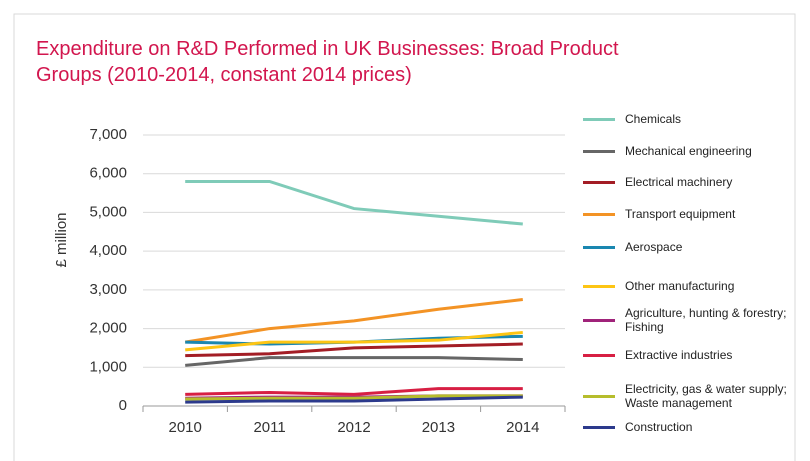 This screenshot has height=461, width=810. Describe the element at coordinates (185, 427) in the screenshot. I see `x-tick-label: 2010` at that location.